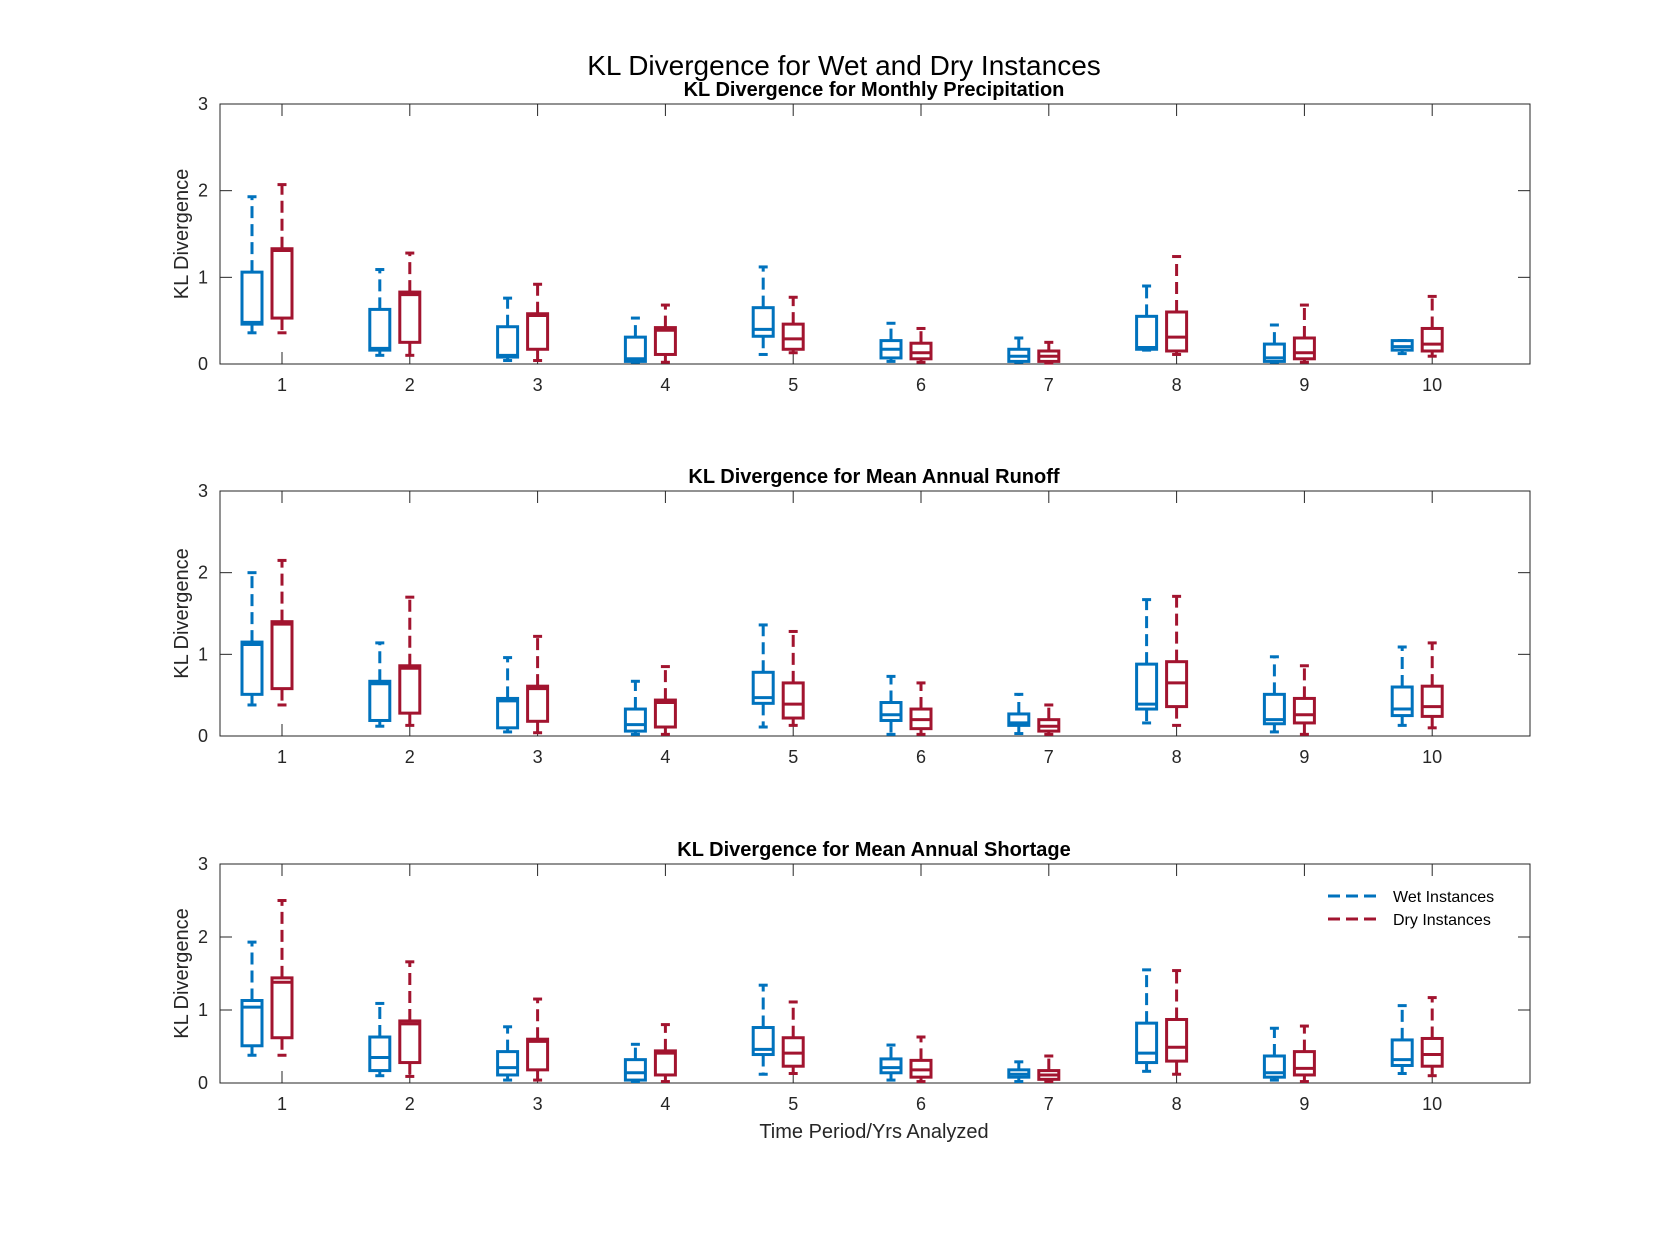  What do you see at coordinates (873, 477) in the screenshot?
I see `panel-title: KL Divergence for Mean Annual Runoff` at bounding box center [873, 477].